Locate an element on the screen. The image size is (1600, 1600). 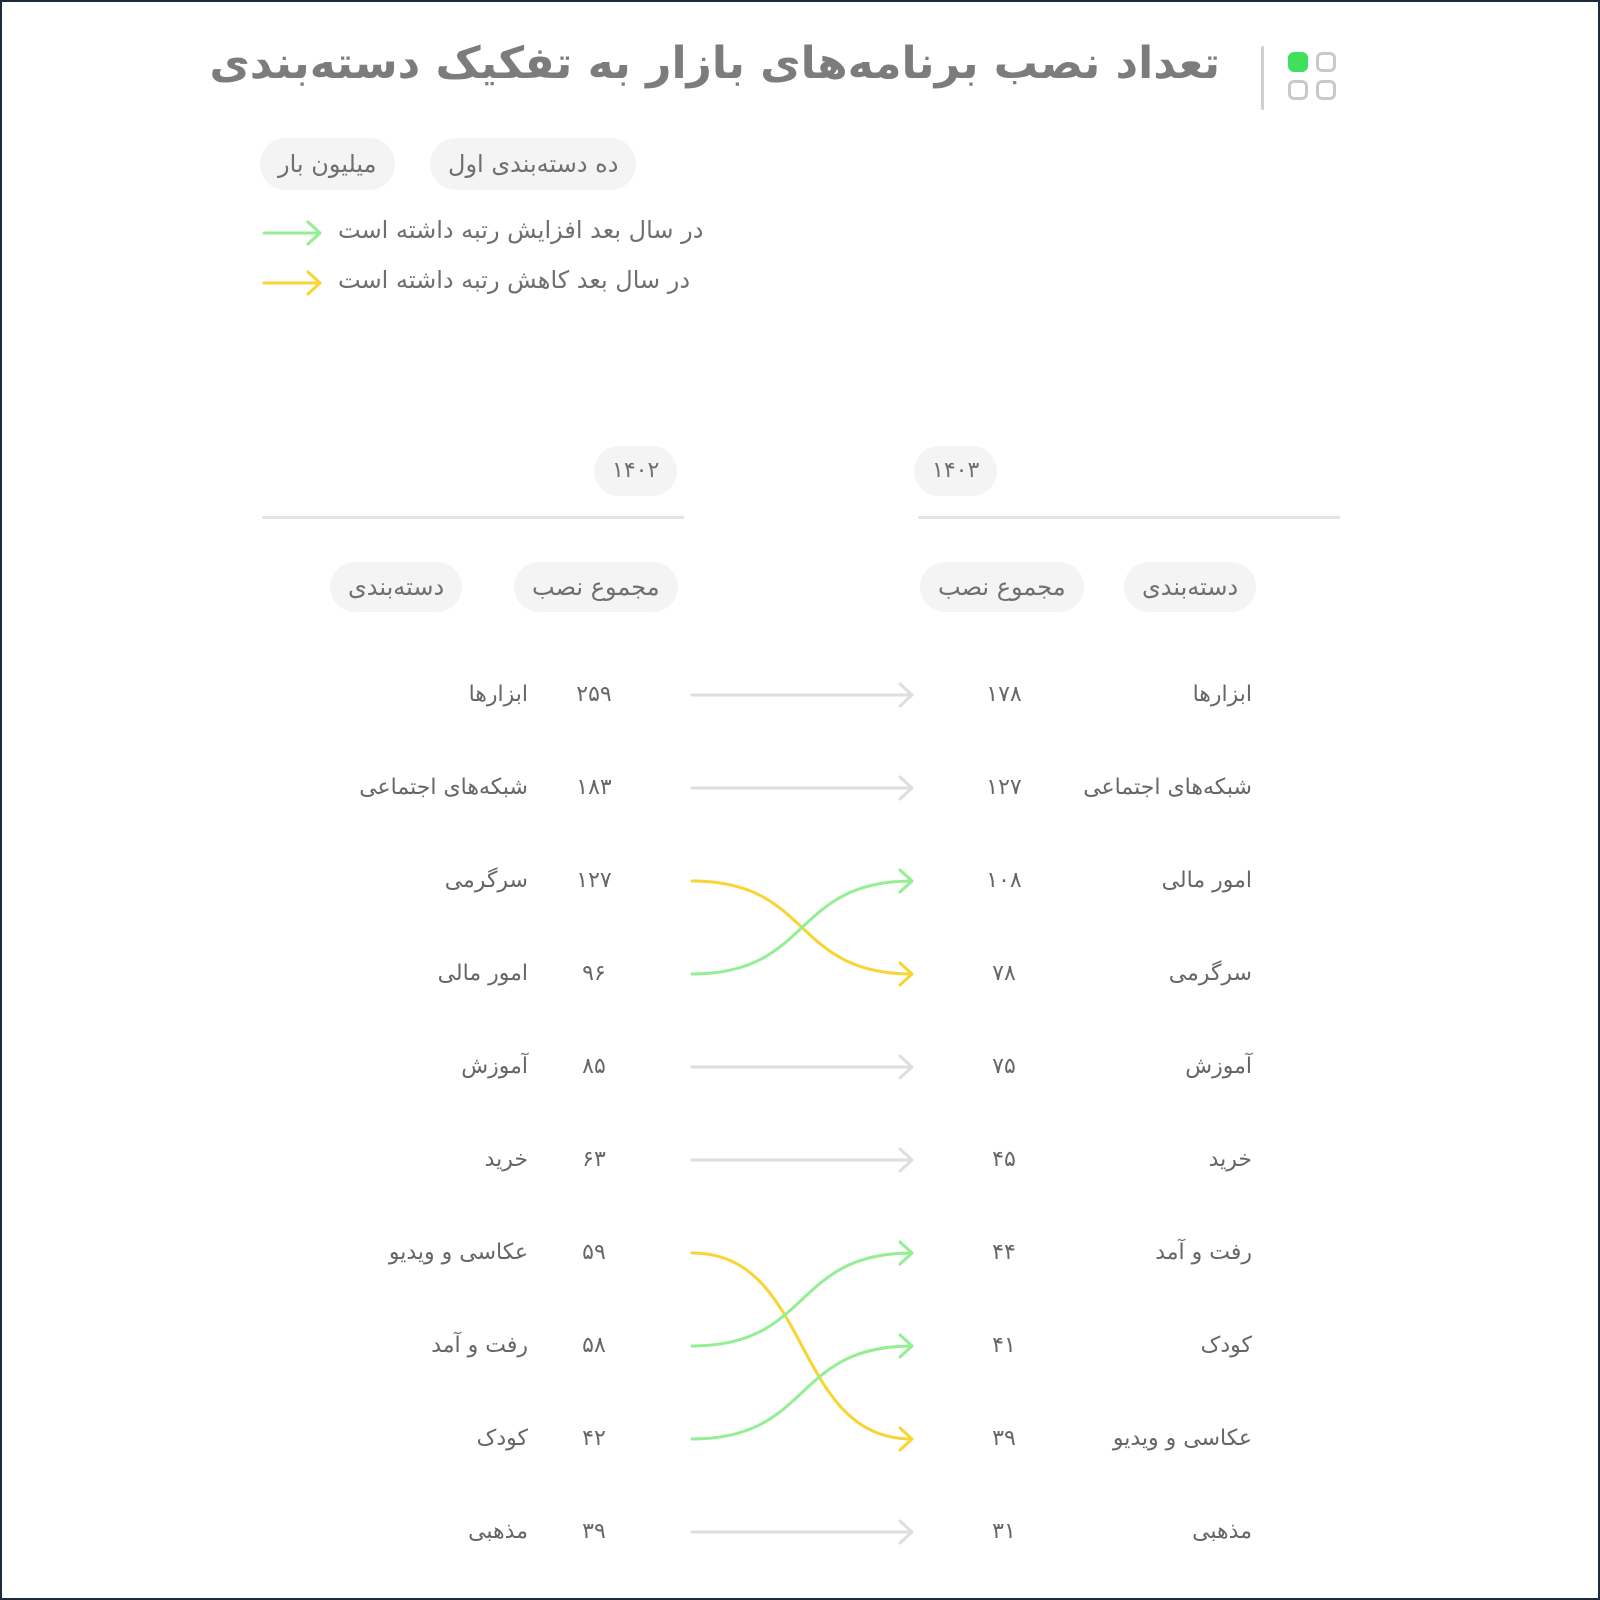
year-label-1403: ۱۴۰۳ is located at coordinates (956, 471).